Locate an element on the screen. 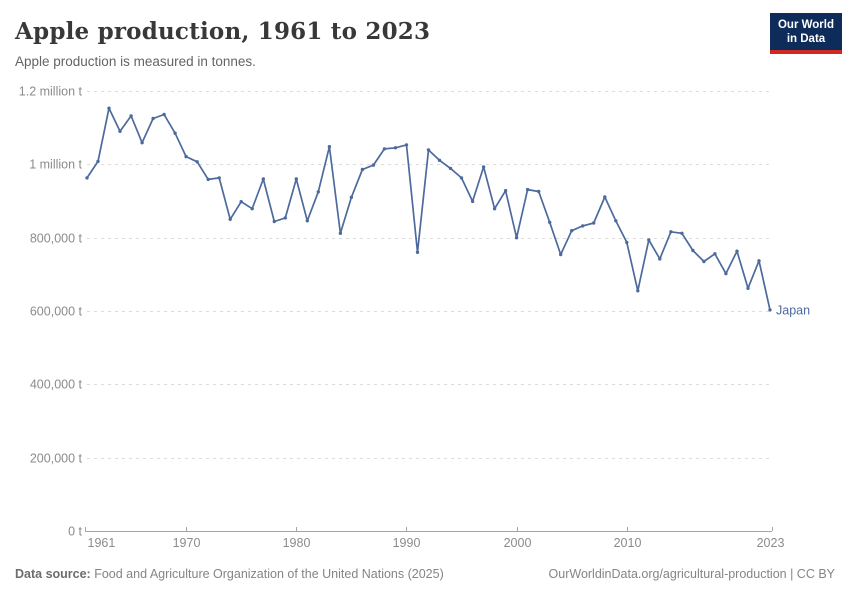  x-tick-label: 1970 is located at coordinates (187, 543).